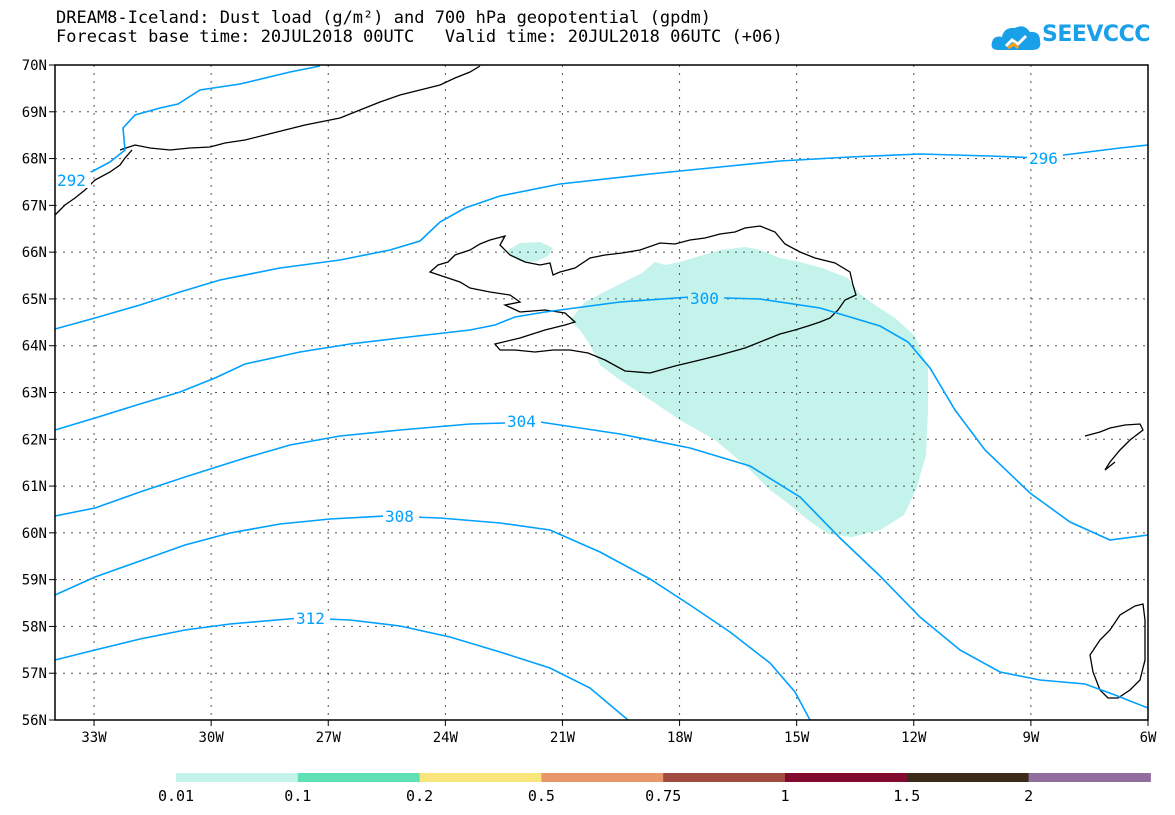 This screenshot has width=1175, height=815. What do you see at coordinates (34, 674) in the screenshot?
I see `y-tick-label: 57N` at bounding box center [34, 674].